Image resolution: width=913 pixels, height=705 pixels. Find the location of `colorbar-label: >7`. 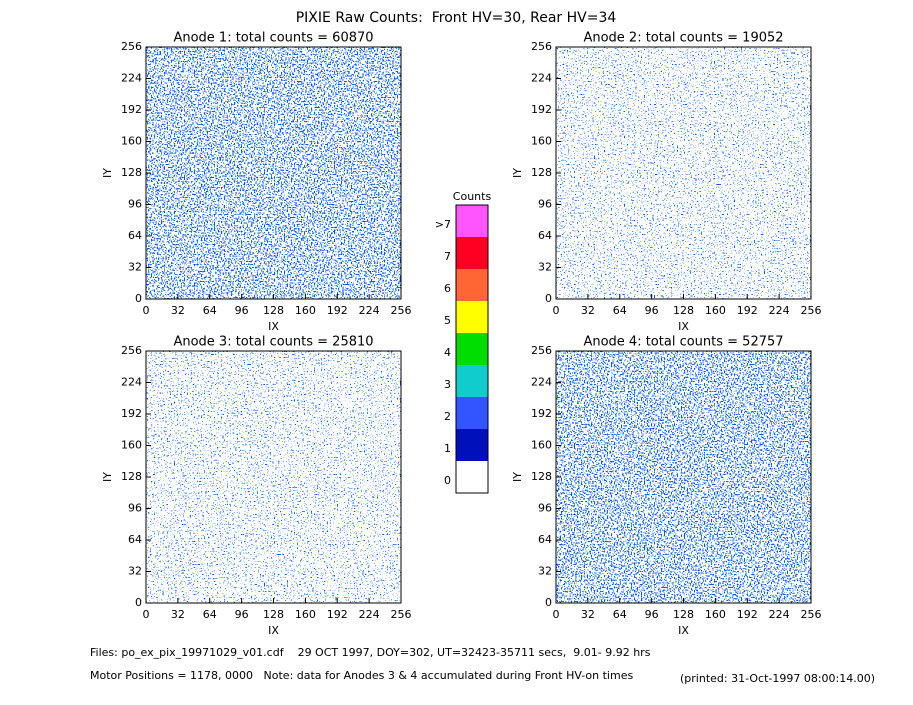

colorbar-label: >7 is located at coordinates (443, 224).